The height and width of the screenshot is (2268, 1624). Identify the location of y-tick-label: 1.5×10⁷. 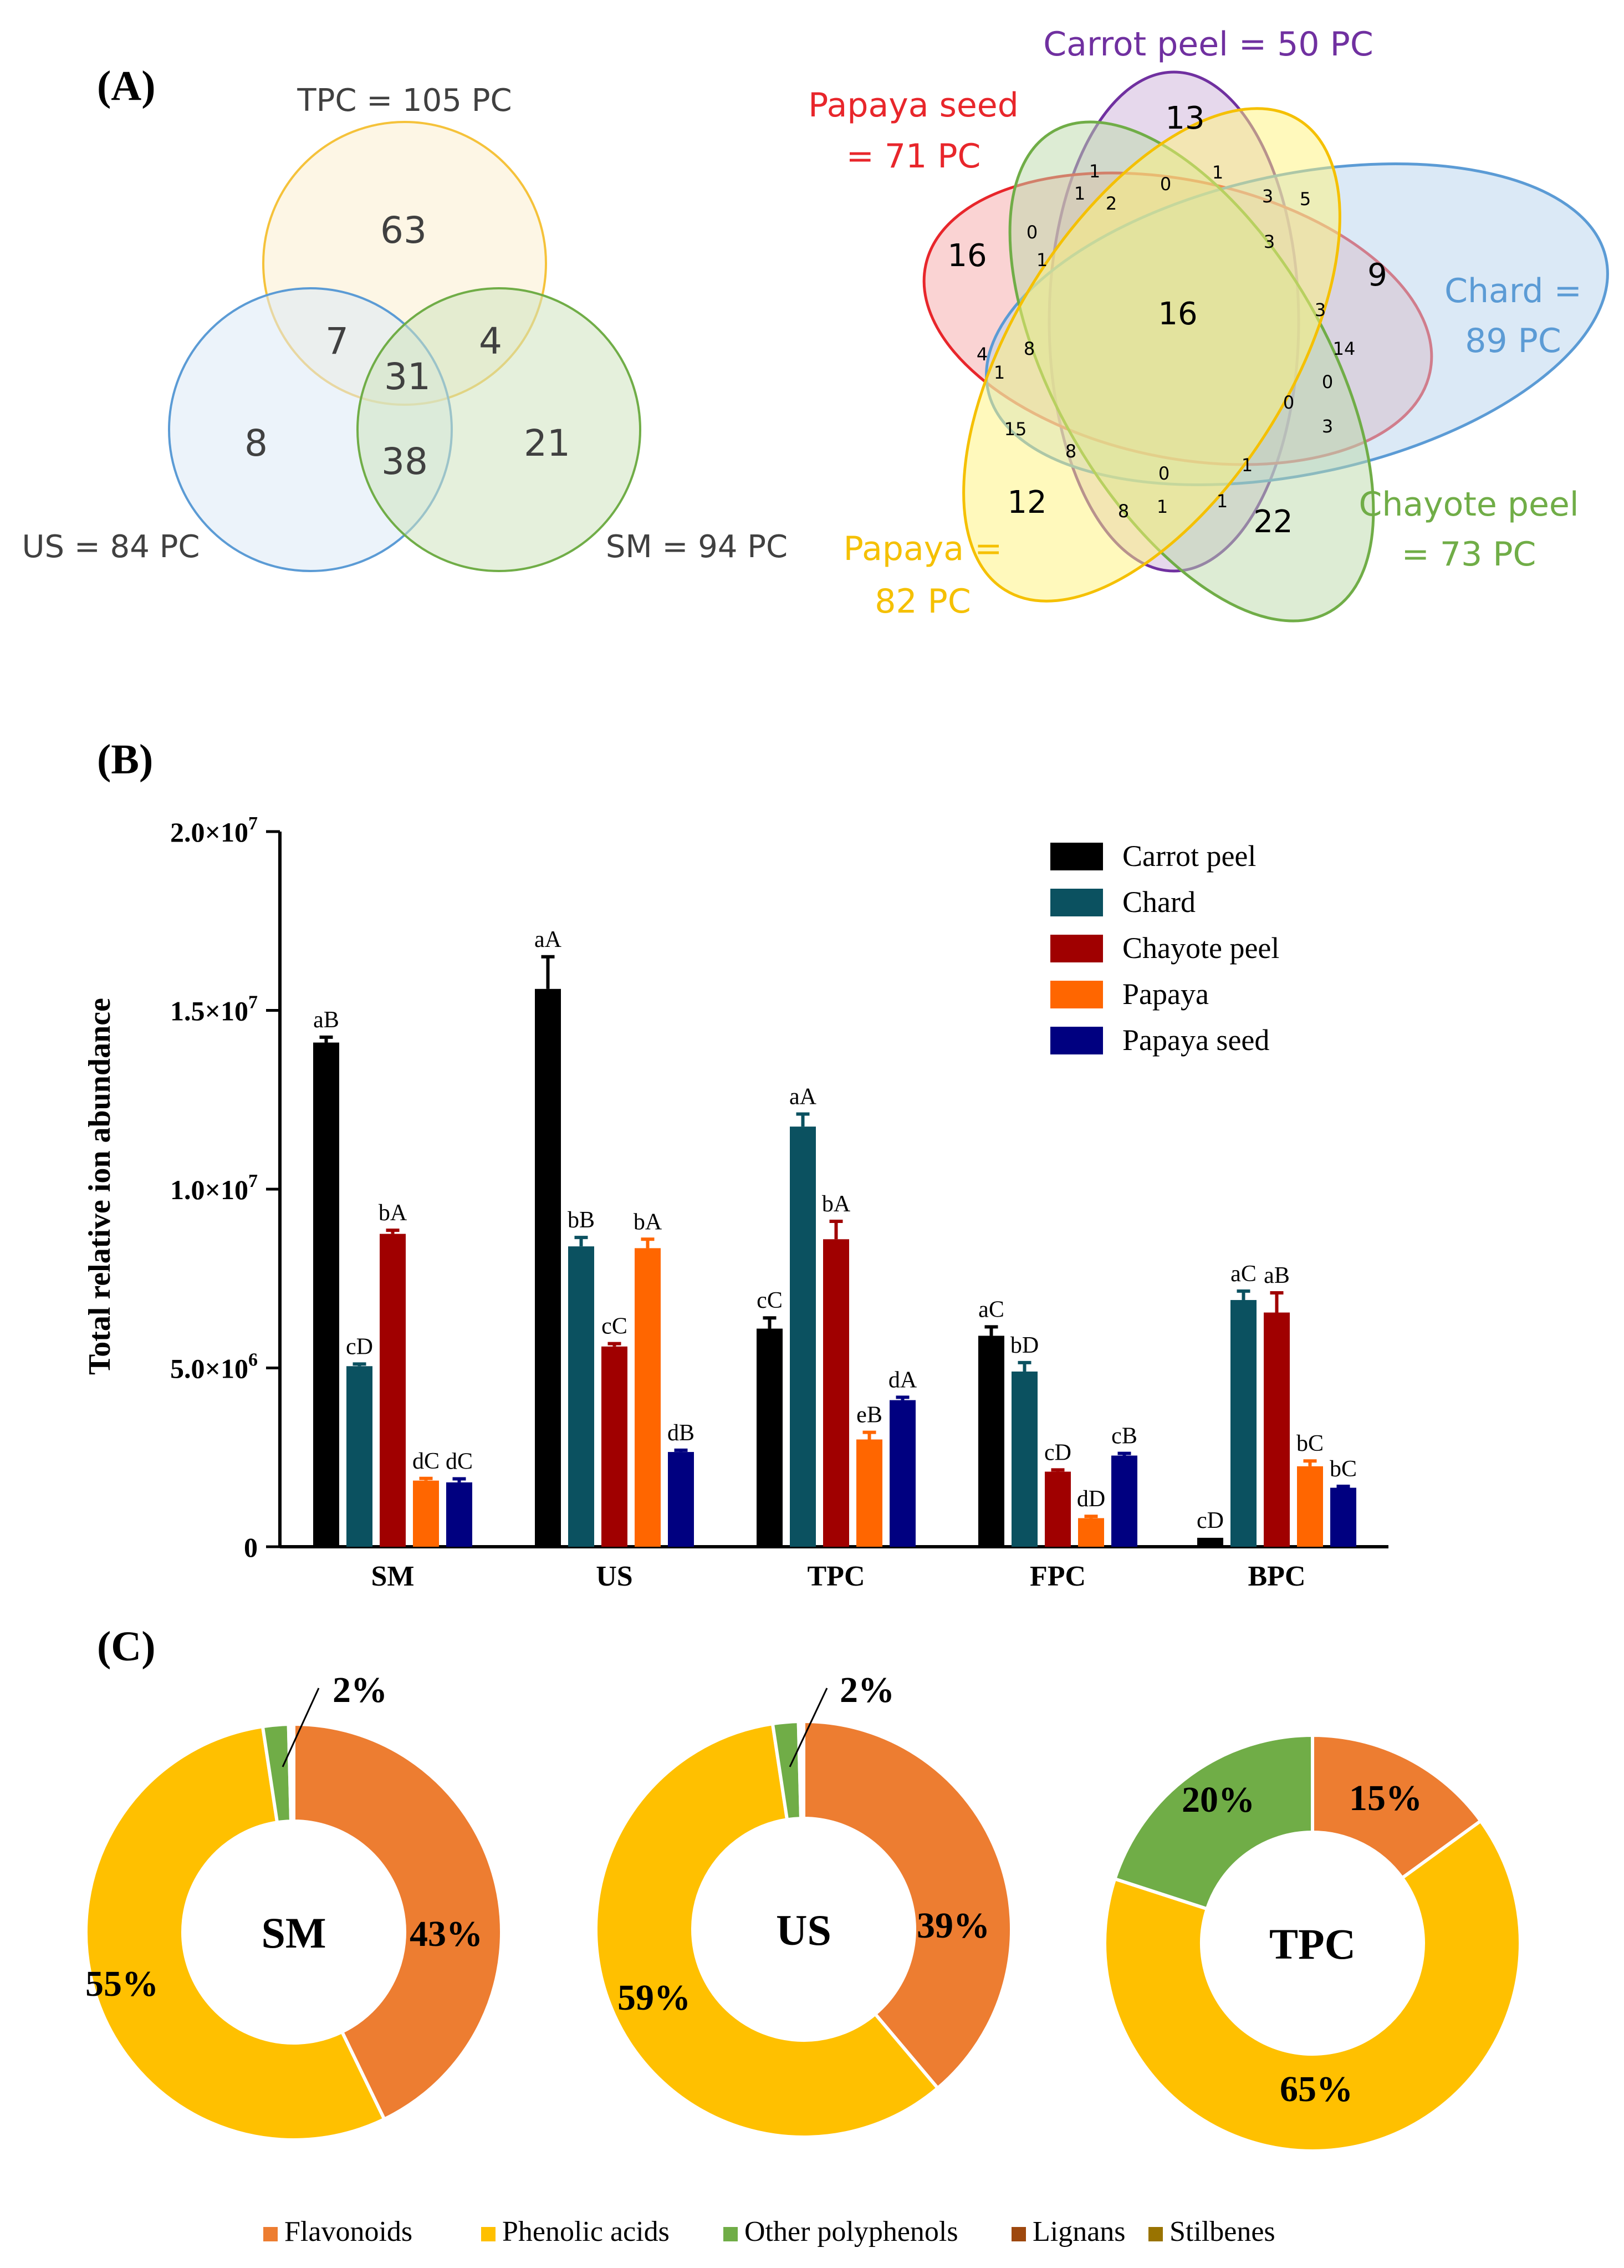
(214, 1010).